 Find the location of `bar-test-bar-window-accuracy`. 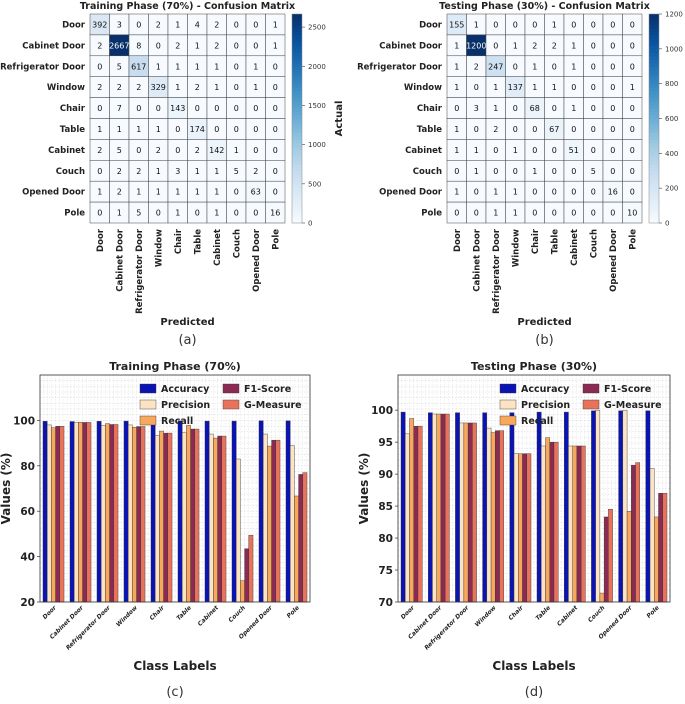

bar-test-bar-window-accuracy is located at coordinates (485, 507).